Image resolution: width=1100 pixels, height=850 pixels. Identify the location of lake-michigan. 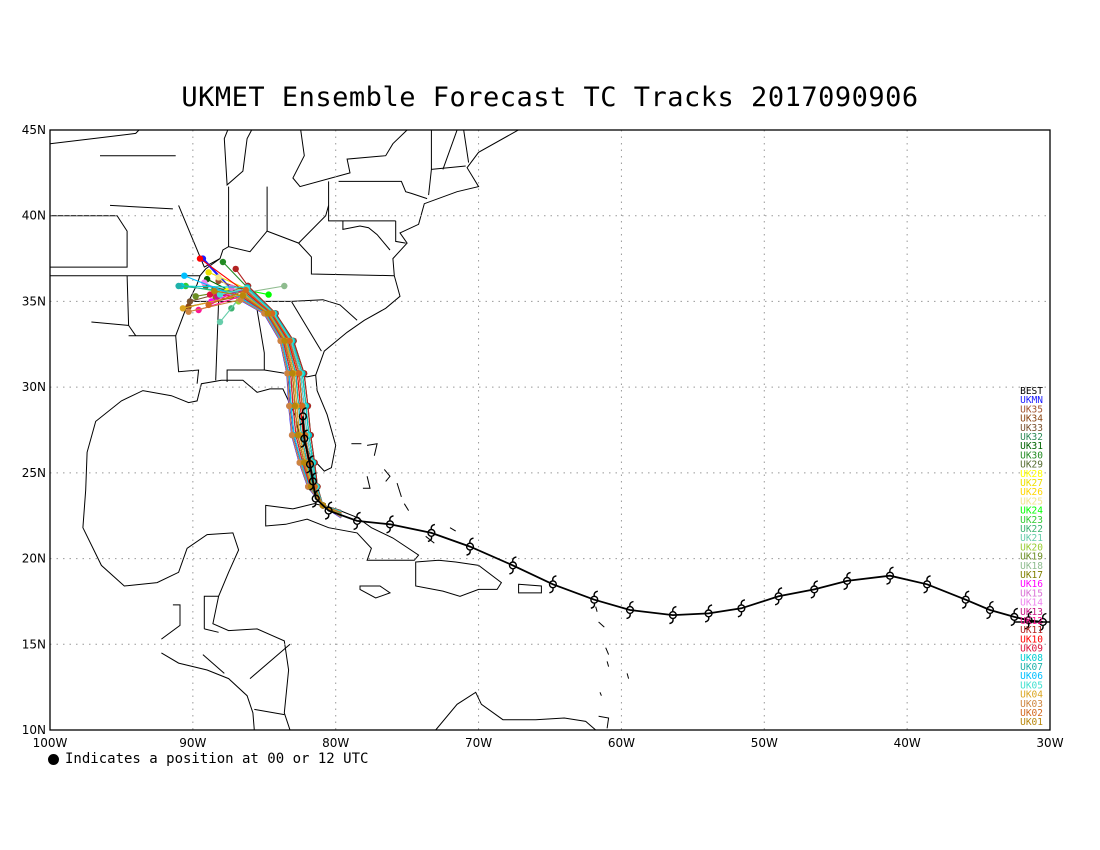
(238, 158).